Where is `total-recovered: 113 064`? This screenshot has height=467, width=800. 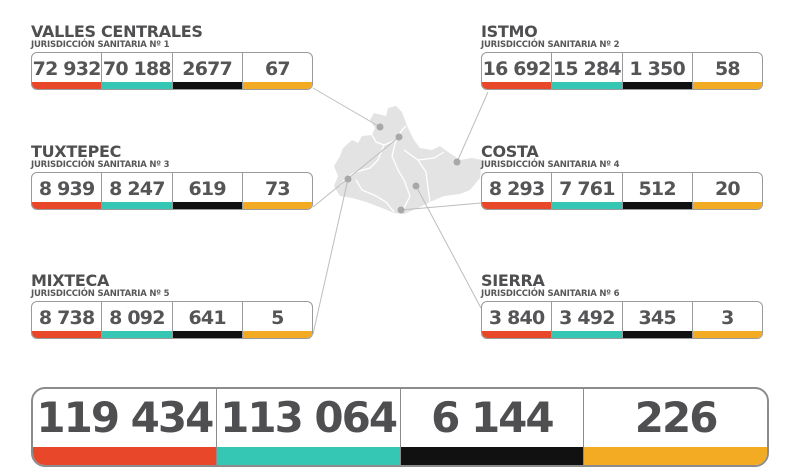
total-recovered: 113 064 is located at coordinates (308, 427).